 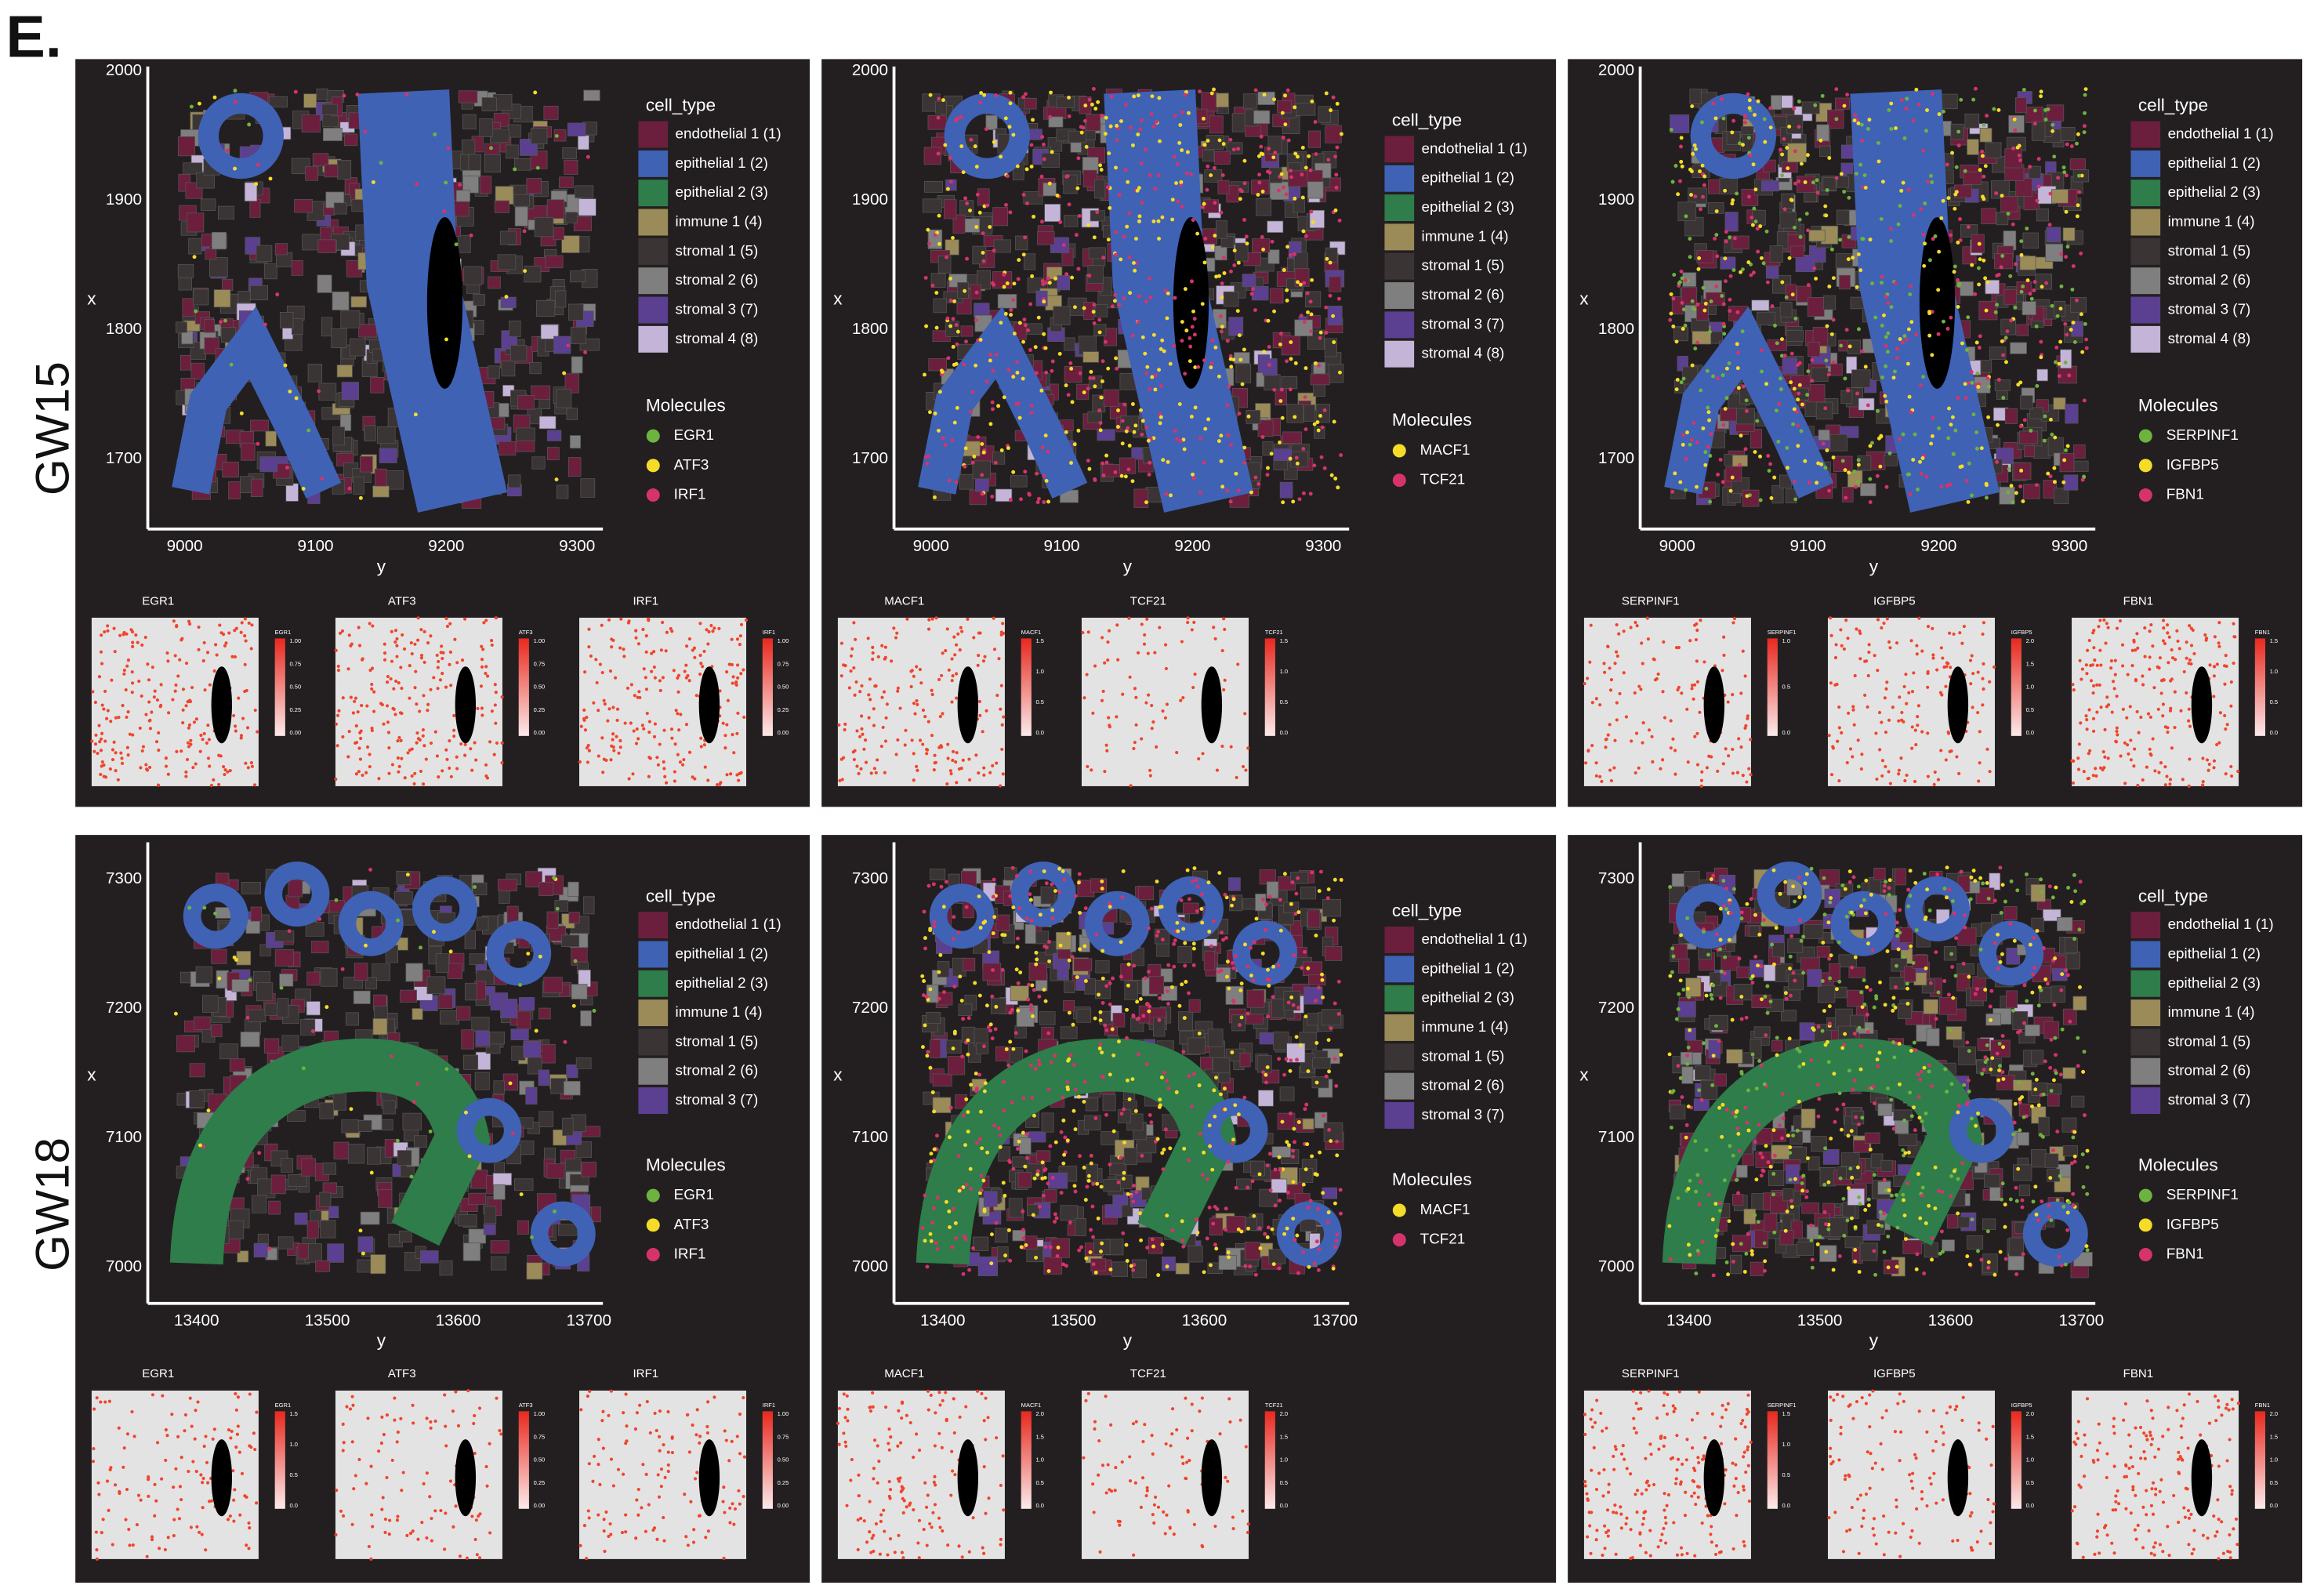 I want to click on minimap-tissue, so click(x=1667, y=702).